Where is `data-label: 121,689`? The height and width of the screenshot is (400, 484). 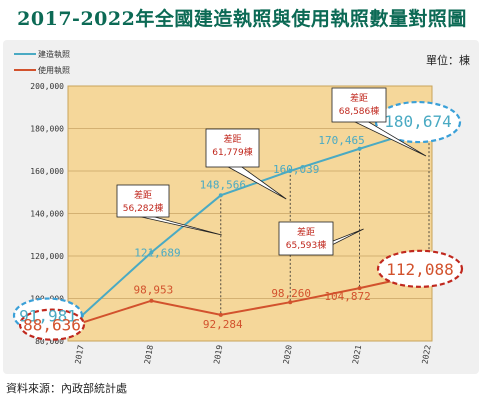 data-label: 121,689 is located at coordinates (157, 252).